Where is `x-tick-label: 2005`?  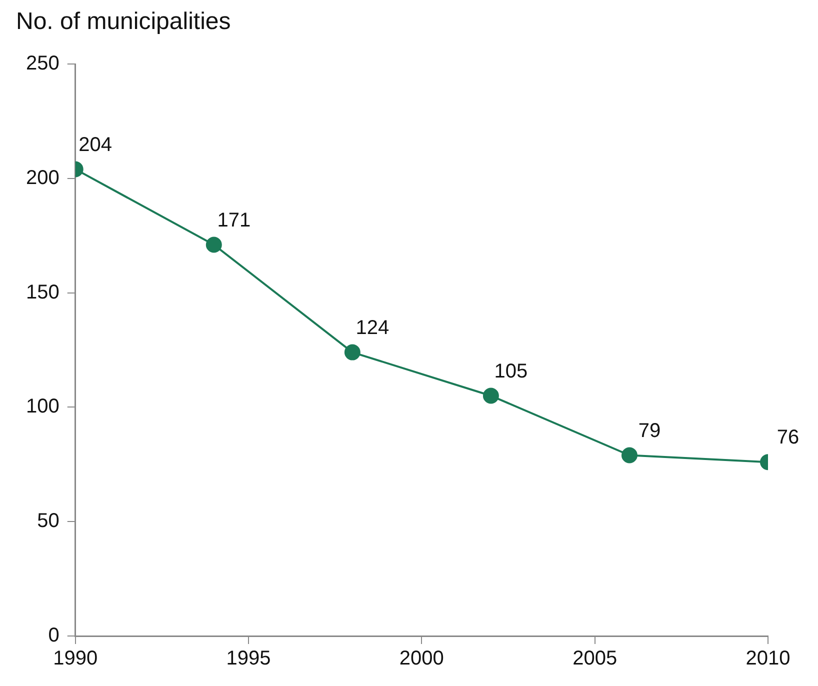 x-tick-label: 2005 is located at coordinates (595, 659).